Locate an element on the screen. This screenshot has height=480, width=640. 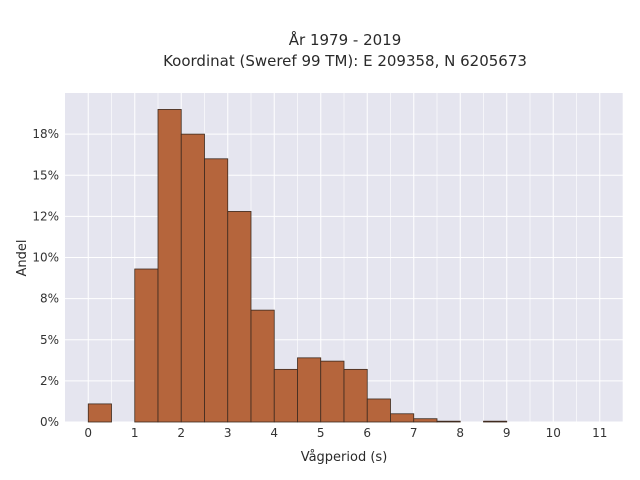
x-tick-label: 9 is located at coordinates (507, 433).